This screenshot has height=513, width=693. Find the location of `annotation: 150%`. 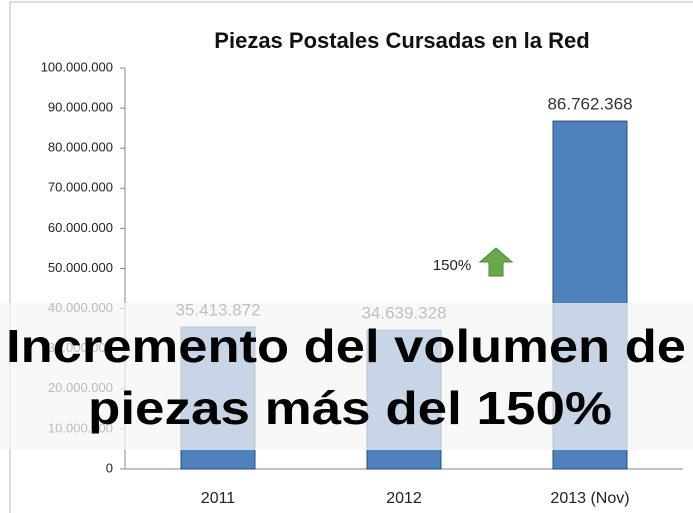

annotation: 150% is located at coordinates (452, 265).